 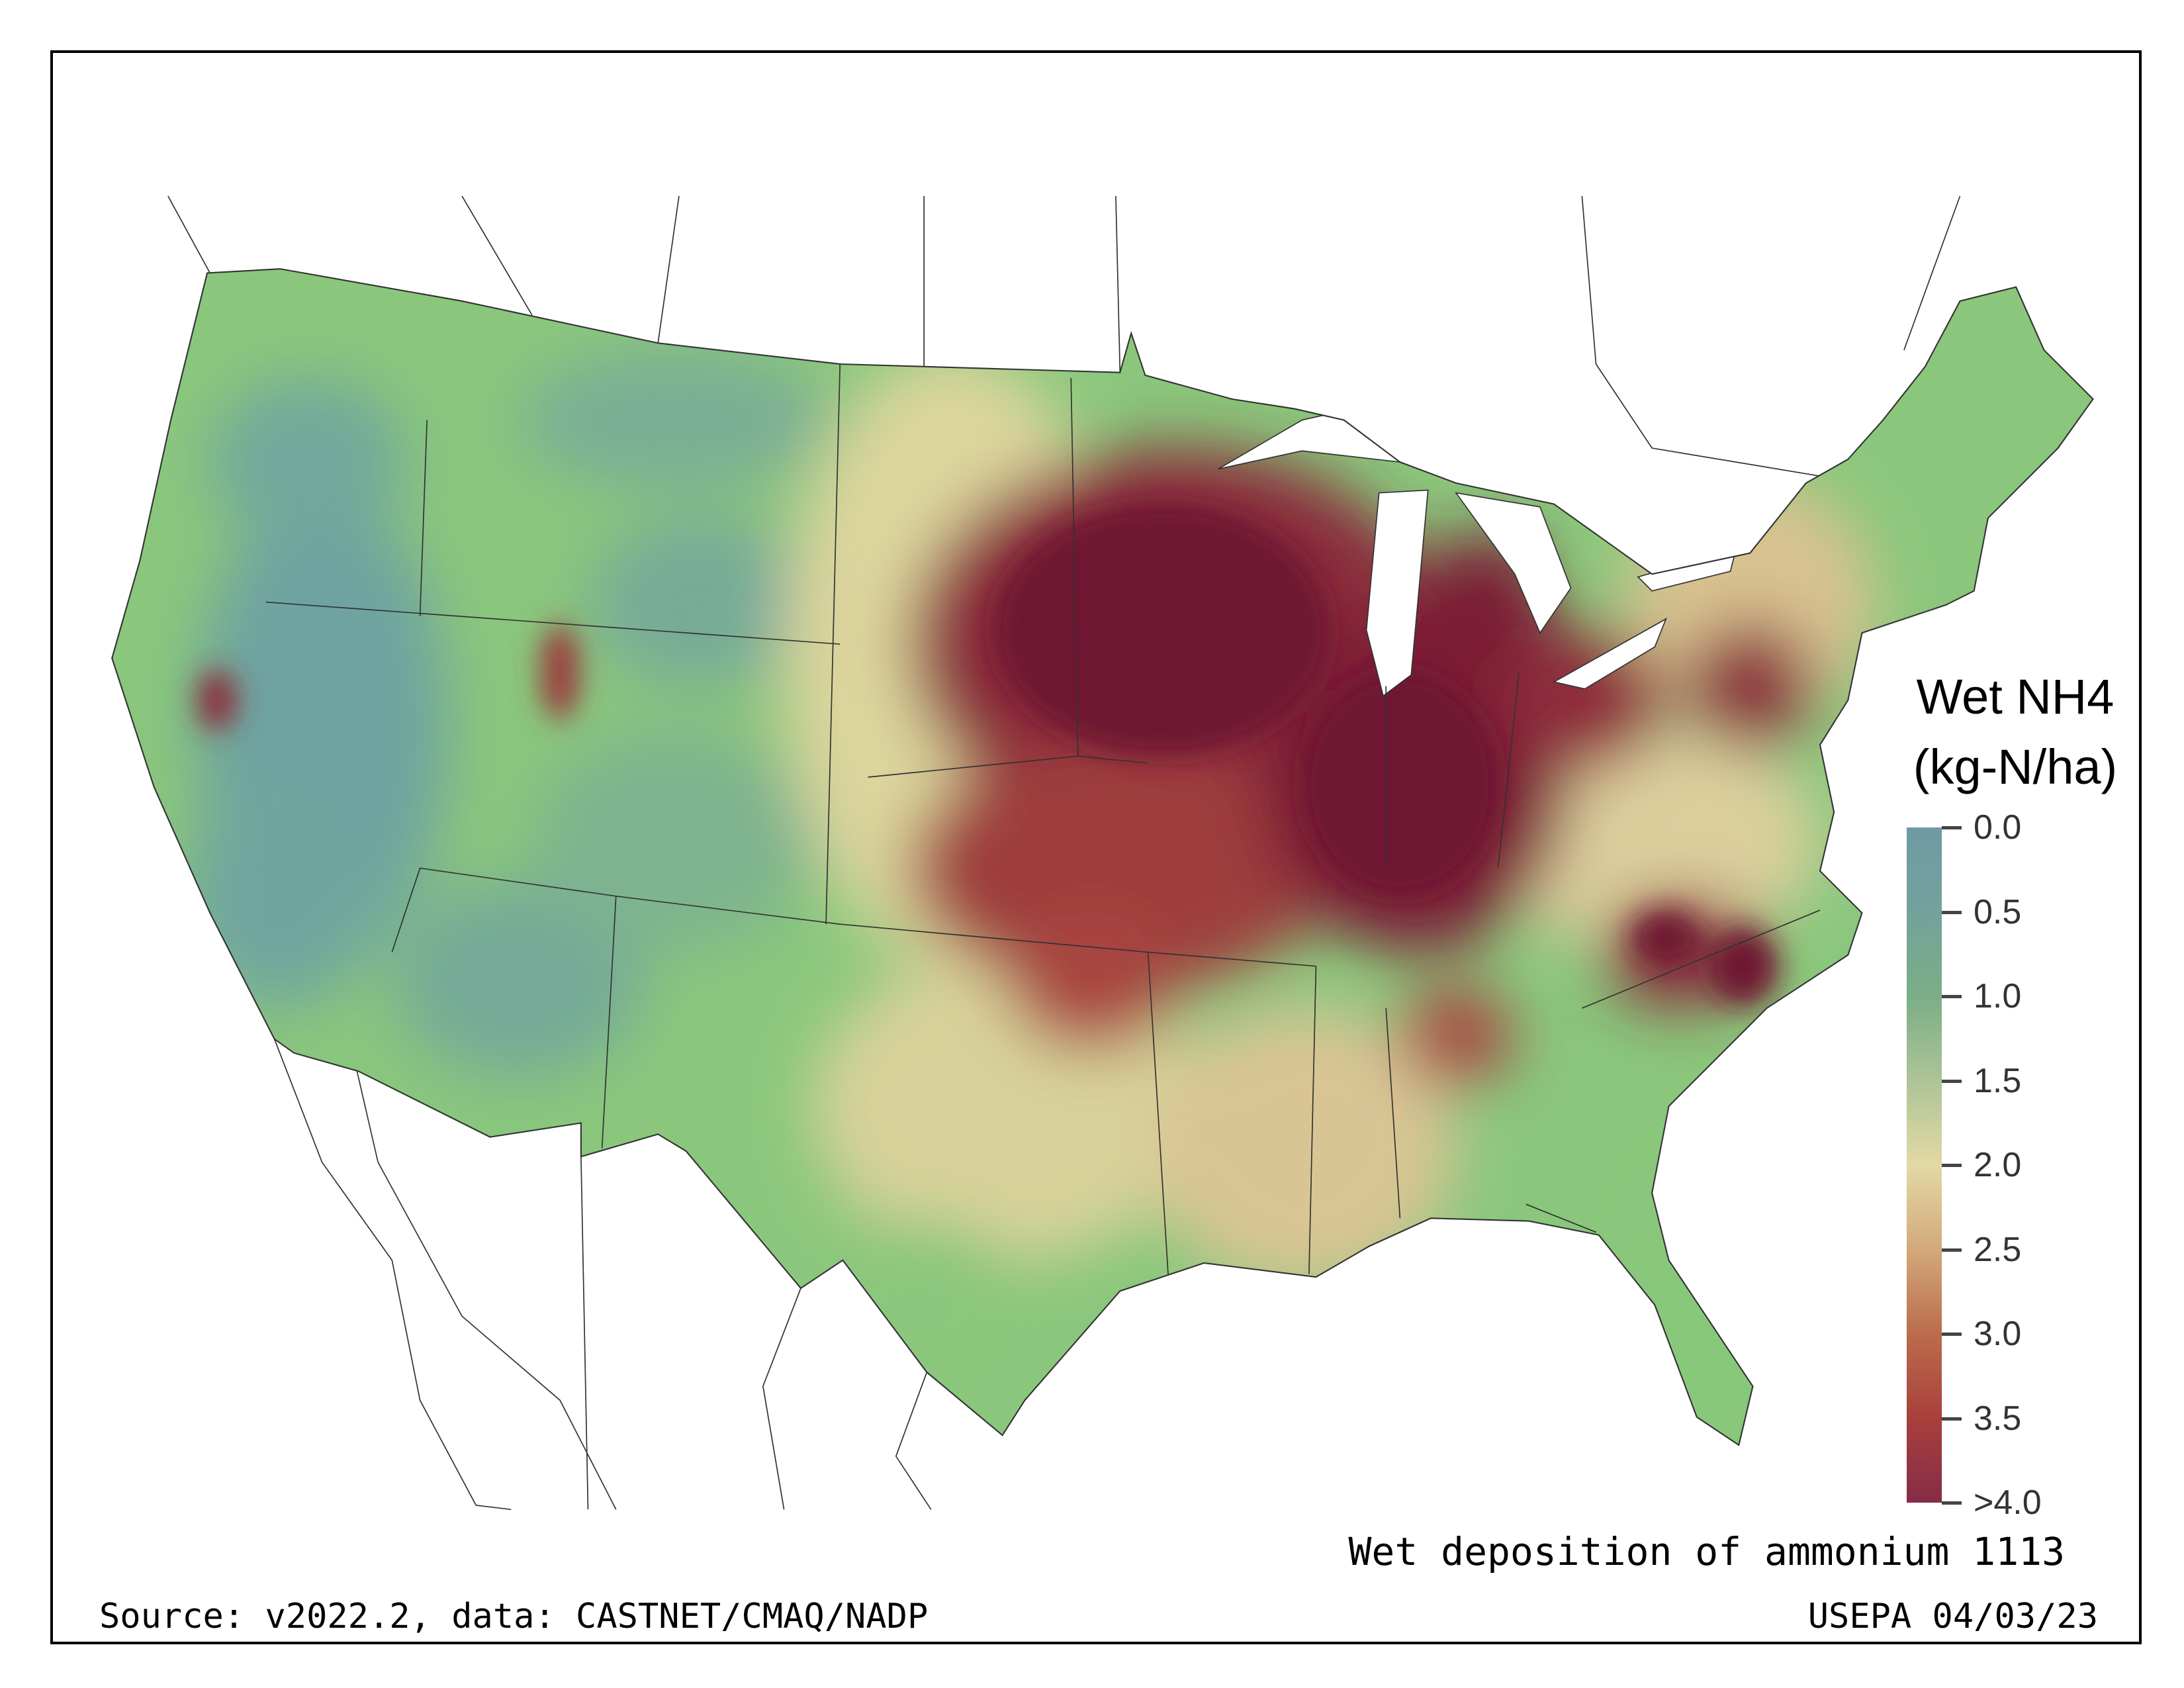 What do you see at coordinates (1998, 911) in the screenshot?
I see `color-bar-tick-label: 0.5` at bounding box center [1998, 911].